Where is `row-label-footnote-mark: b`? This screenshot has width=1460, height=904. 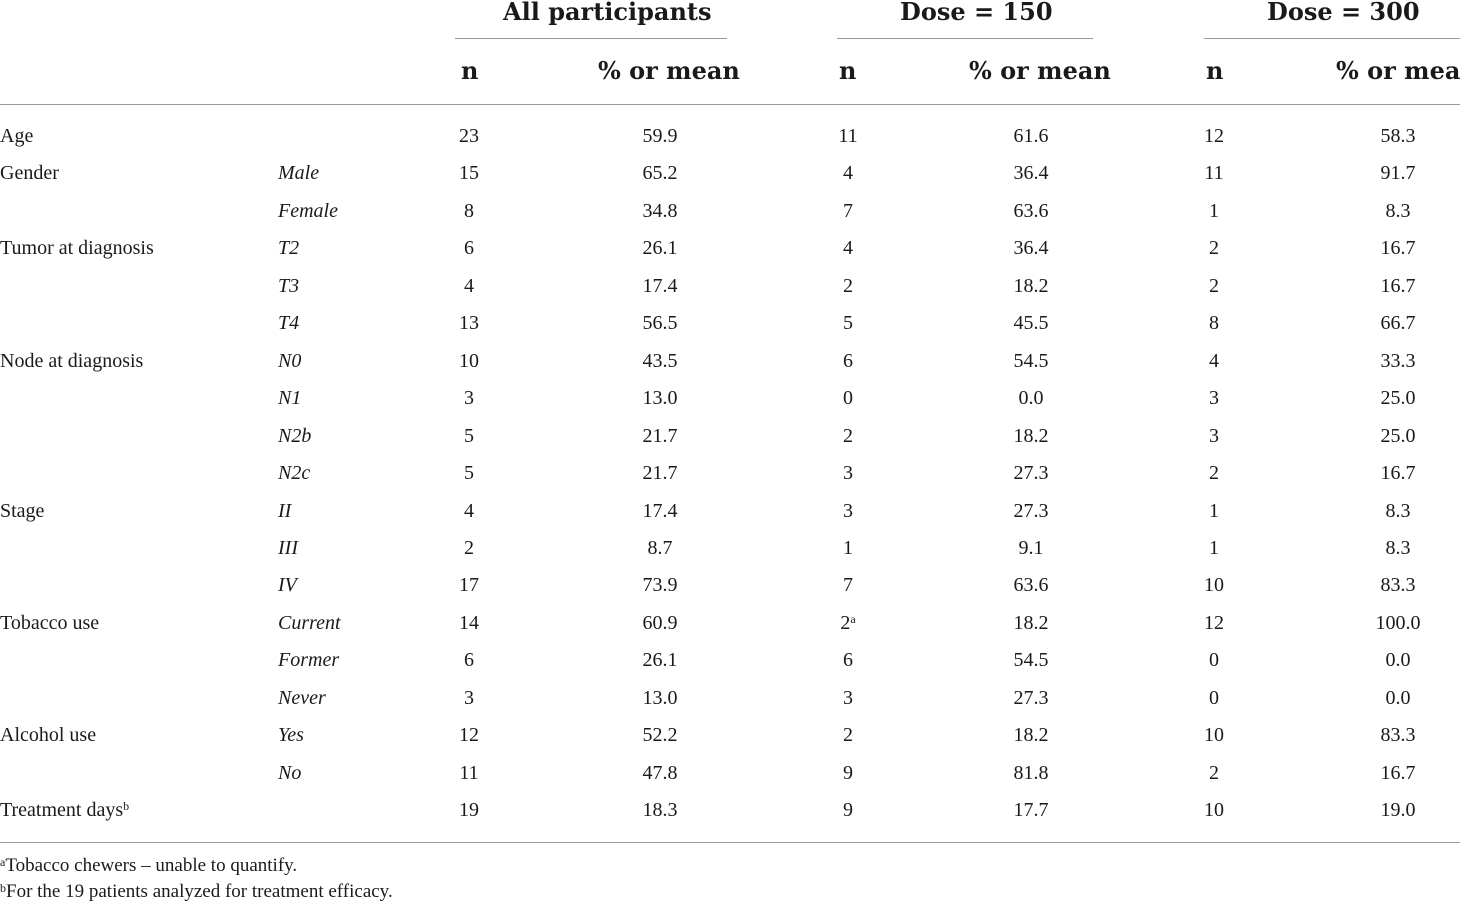
row-label-footnote-mark: b is located at coordinates (126, 806).